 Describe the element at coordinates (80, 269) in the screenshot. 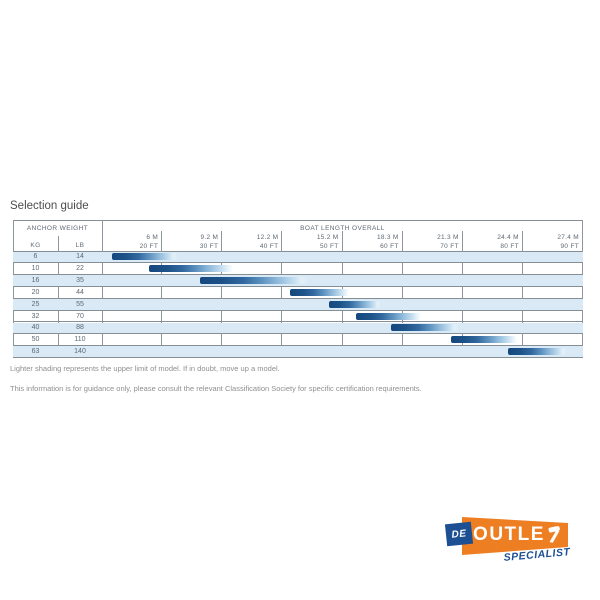

I see `lb-value: 22` at that location.